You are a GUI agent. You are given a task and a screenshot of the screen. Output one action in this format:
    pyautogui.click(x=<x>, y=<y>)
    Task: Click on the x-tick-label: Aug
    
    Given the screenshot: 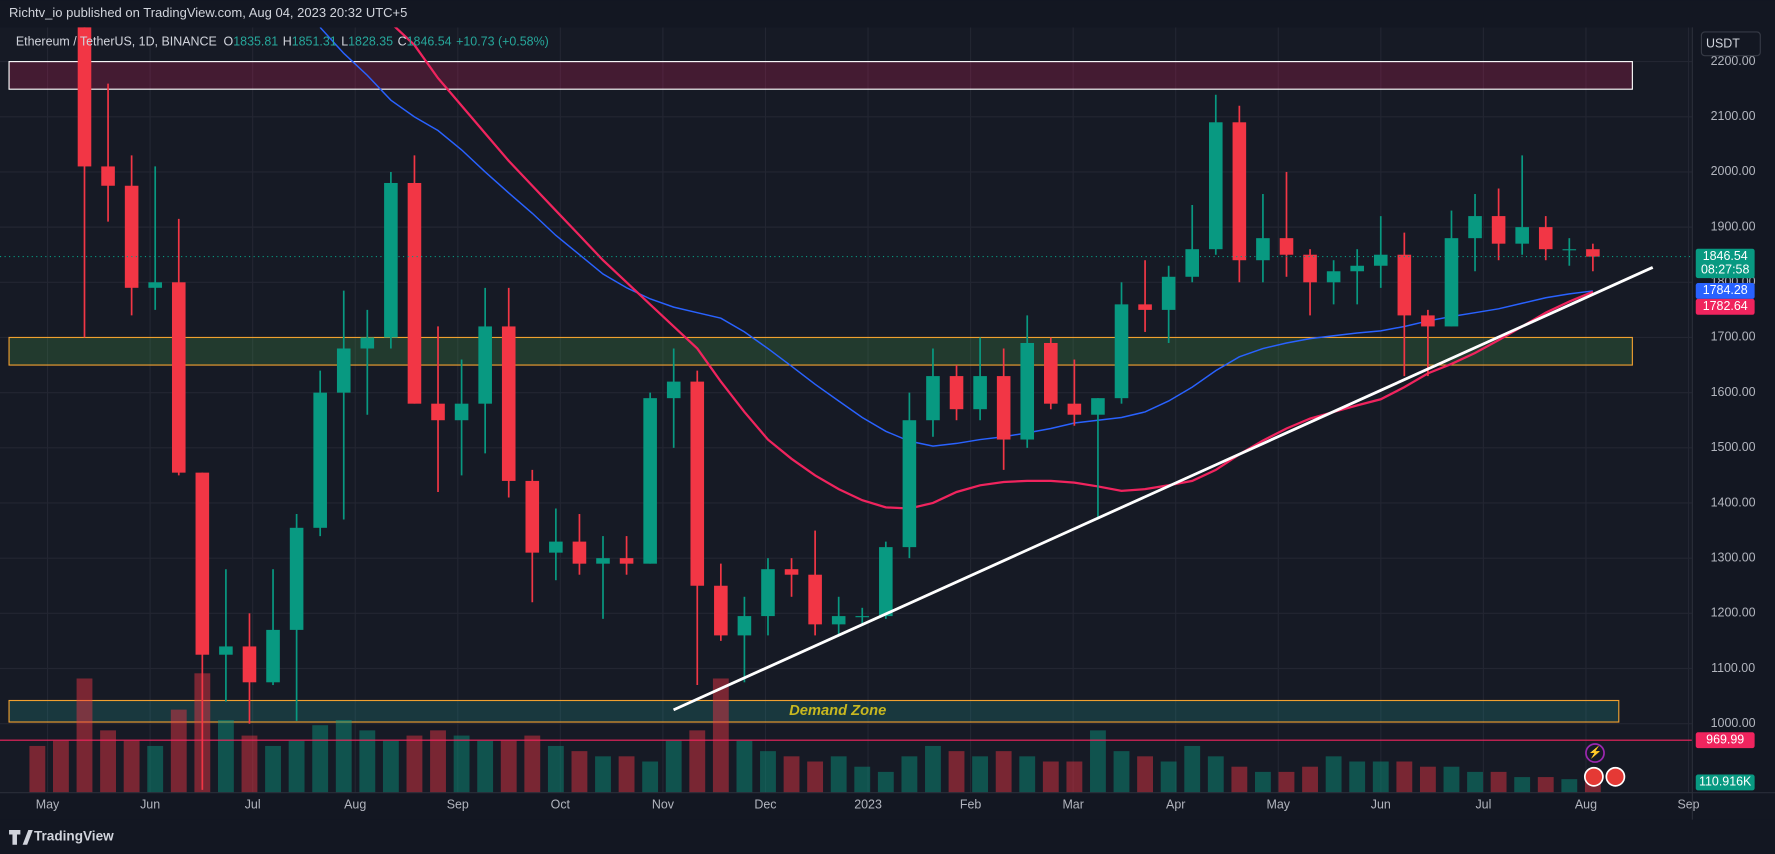 What is the action you would take?
    pyautogui.click(x=355, y=804)
    